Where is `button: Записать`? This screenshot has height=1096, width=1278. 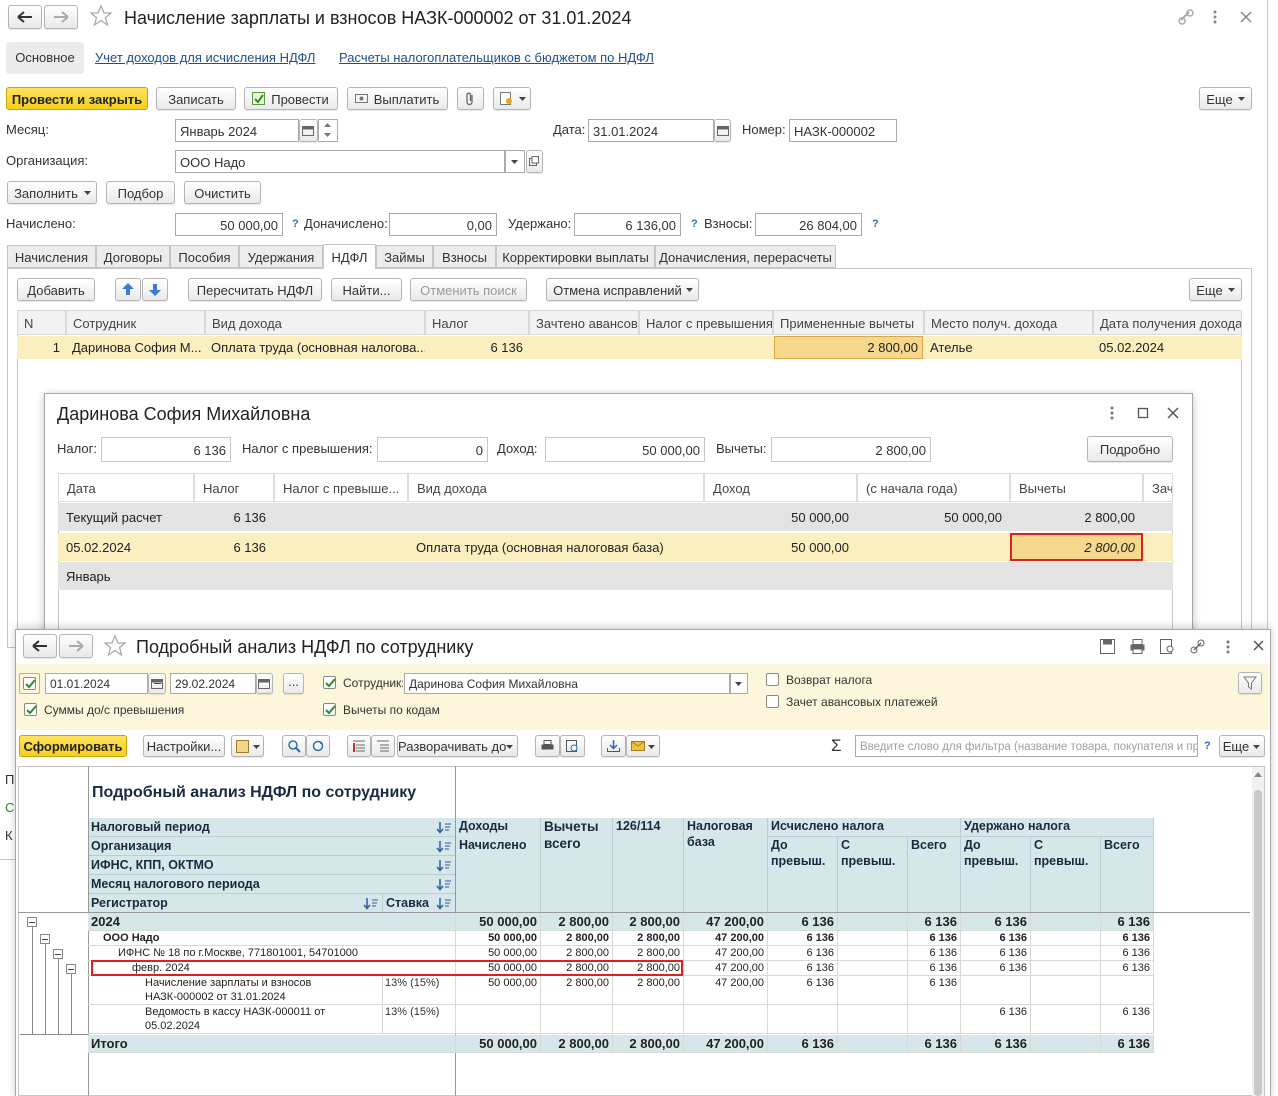 button: Записать is located at coordinates (196, 98).